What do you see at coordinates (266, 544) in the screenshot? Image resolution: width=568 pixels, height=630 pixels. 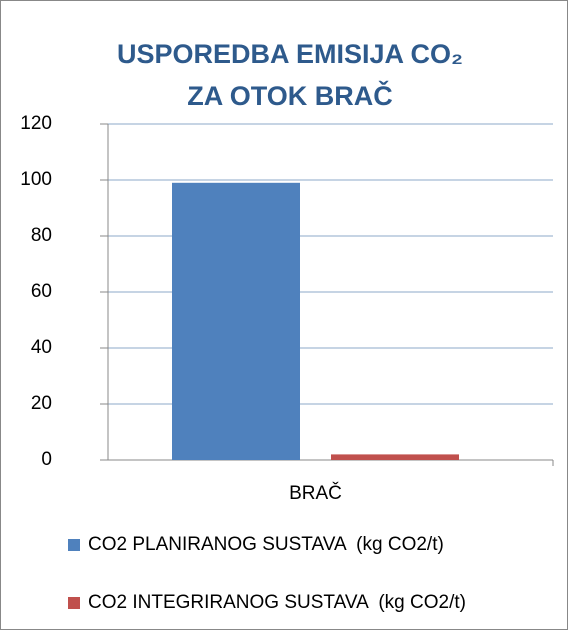 I see `legend-label: CO2 PLANIRANOG SUSTAVA (kg CO2/t)` at bounding box center [266, 544].